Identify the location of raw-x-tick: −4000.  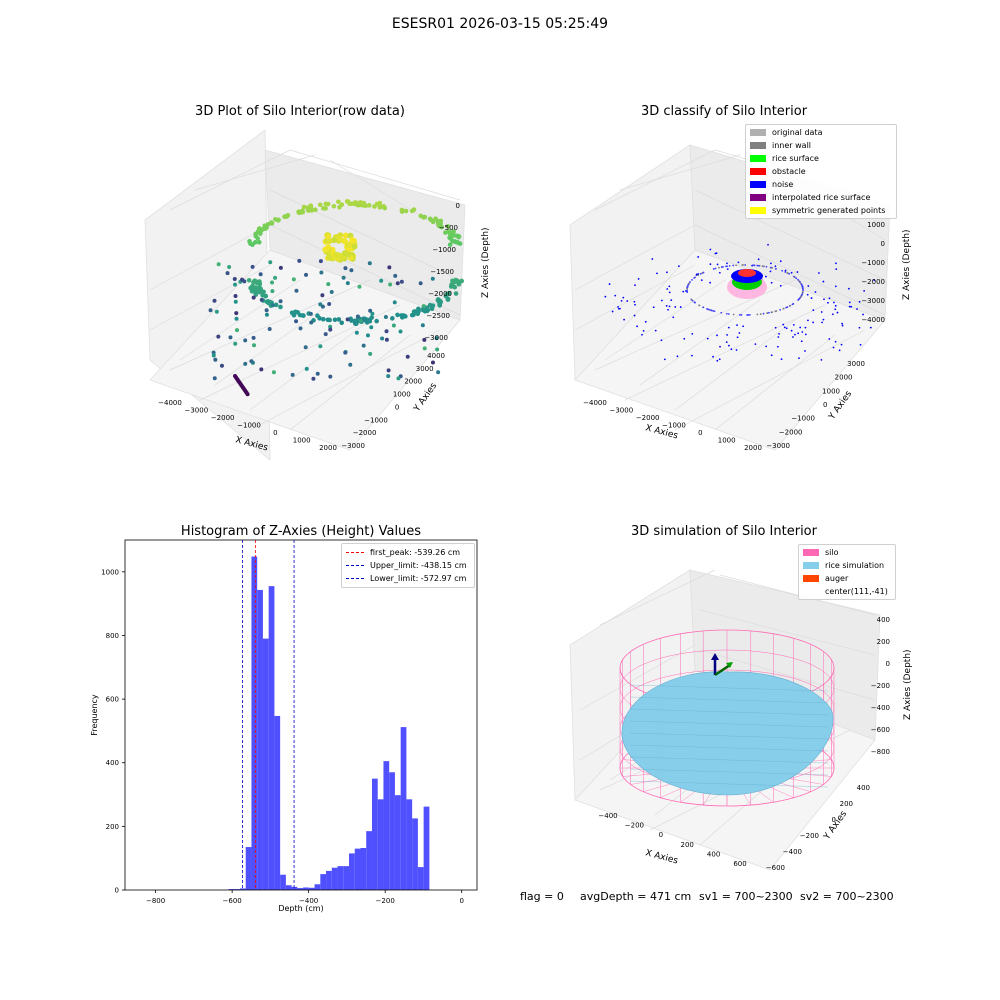
(170, 403).